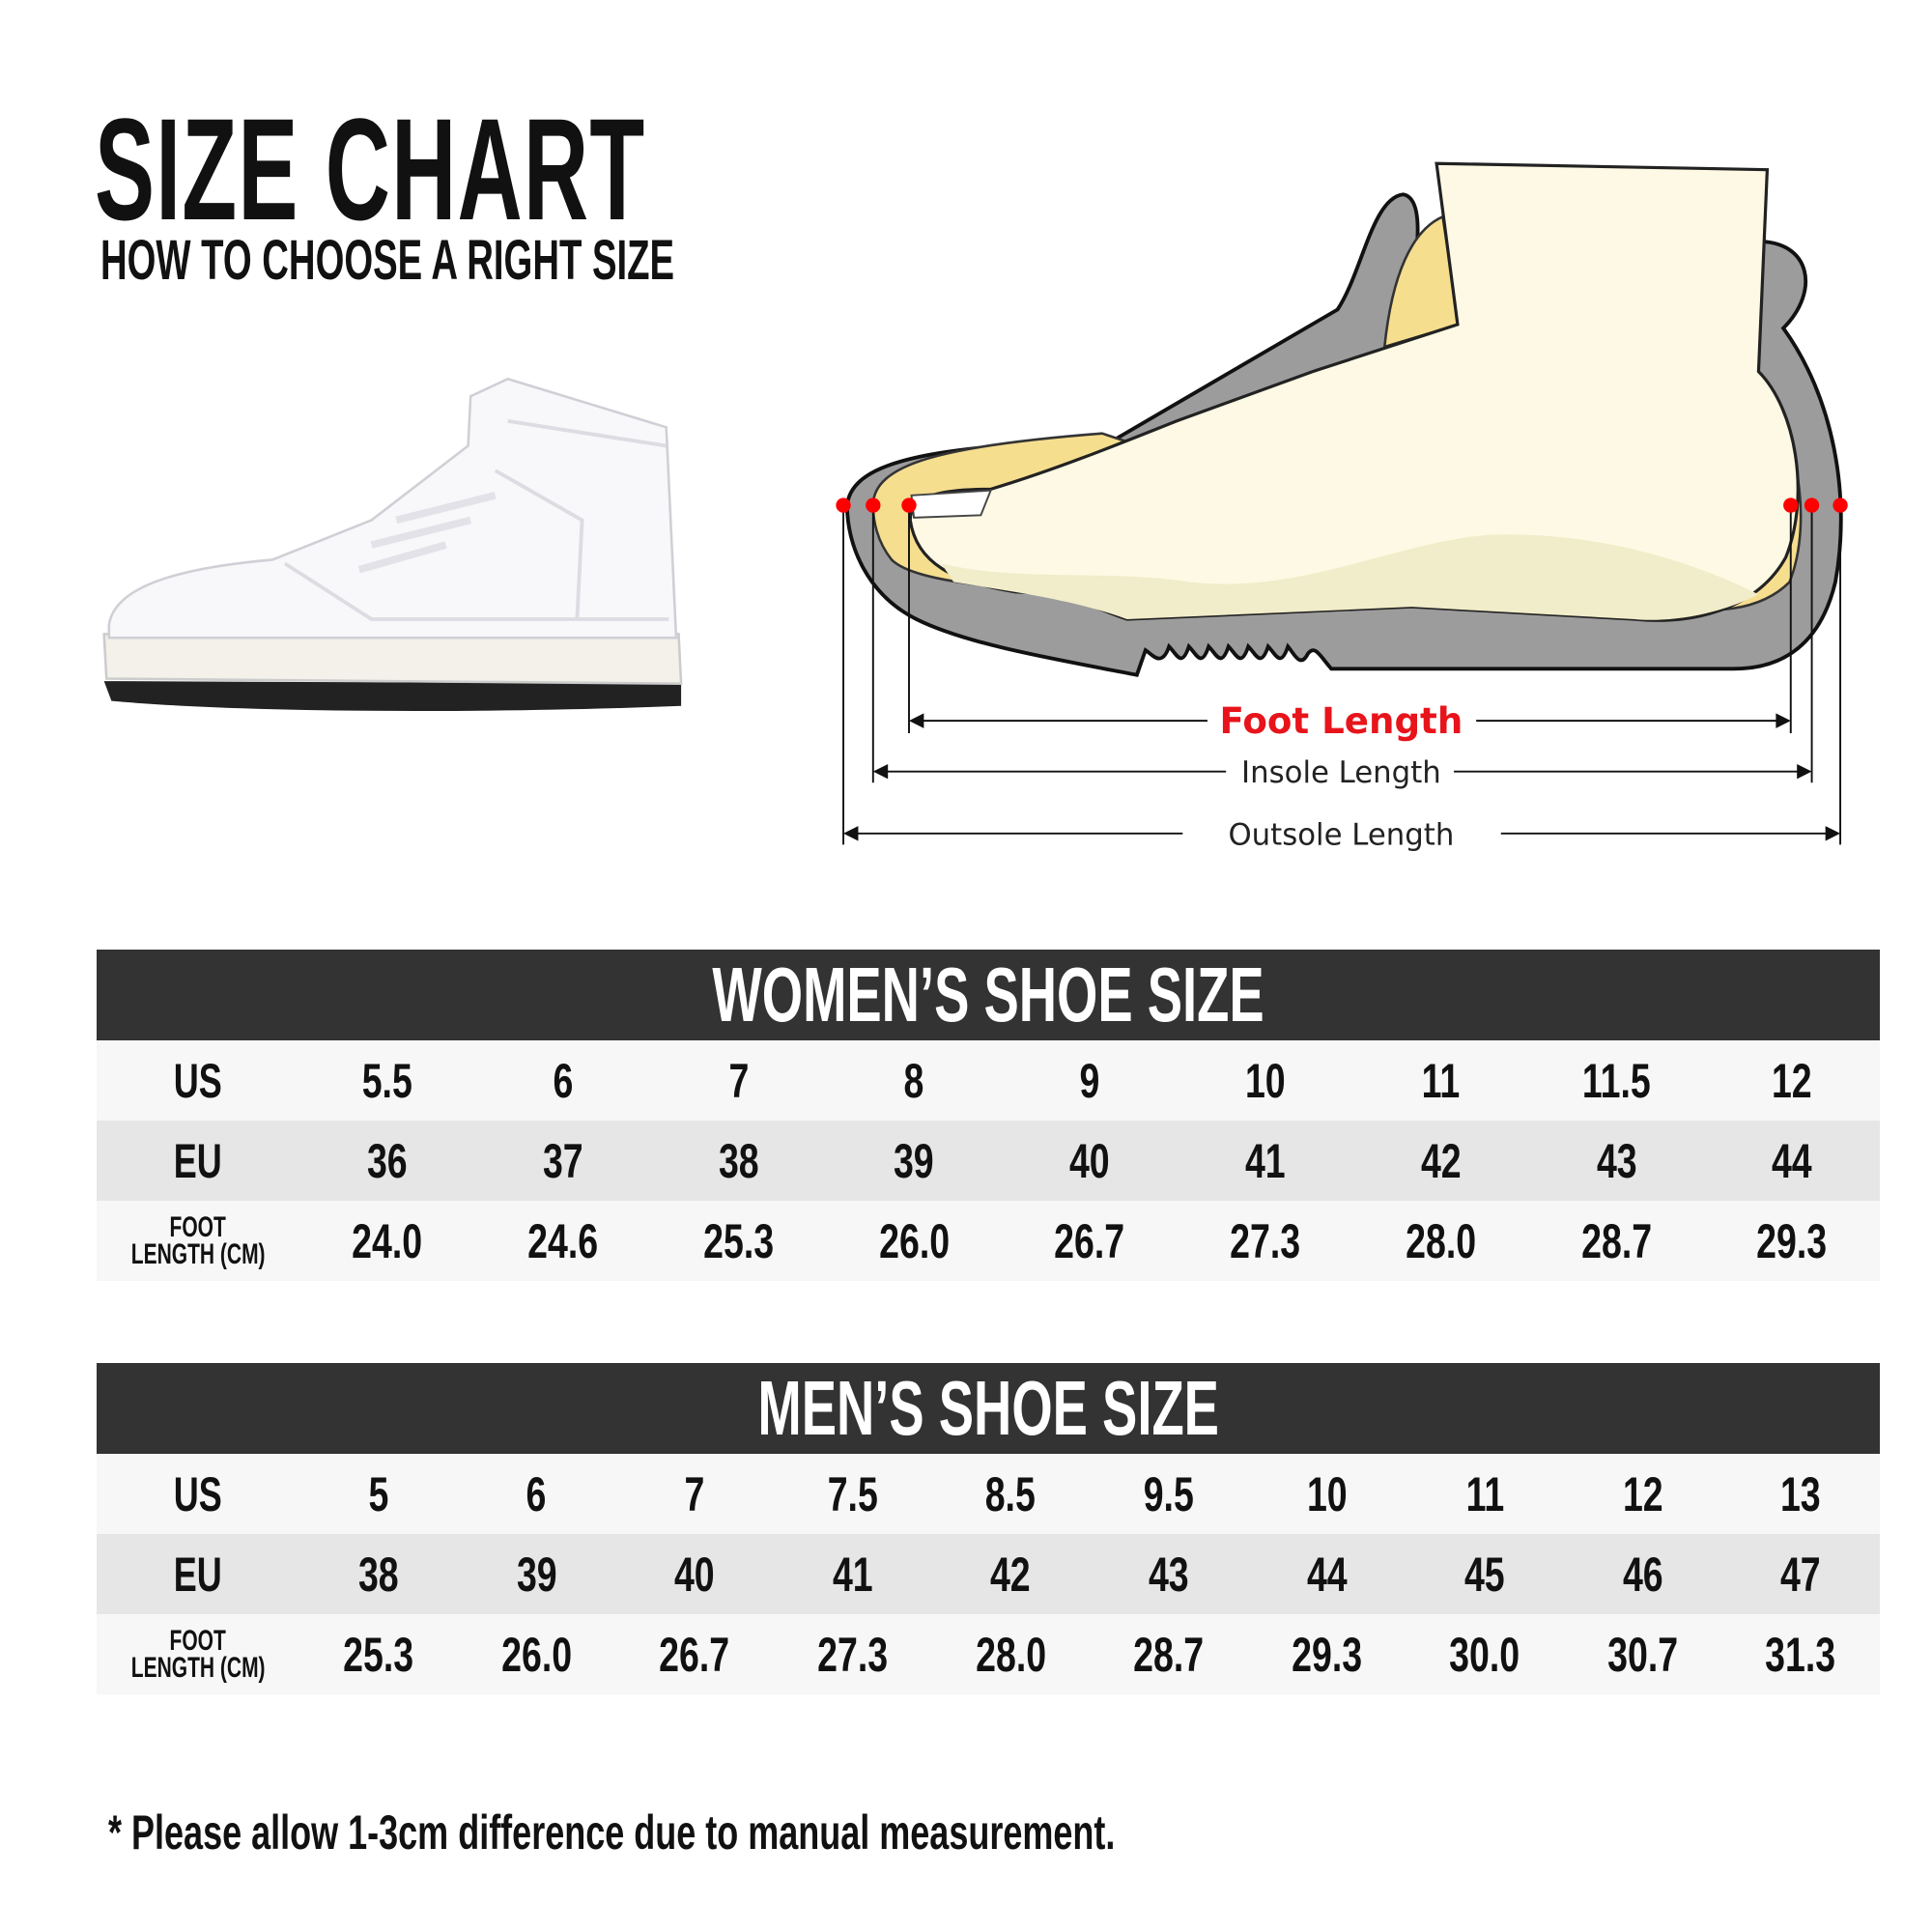  Describe the element at coordinates (1484, 1654) in the screenshot. I see `table-cell: 30.0` at that location.